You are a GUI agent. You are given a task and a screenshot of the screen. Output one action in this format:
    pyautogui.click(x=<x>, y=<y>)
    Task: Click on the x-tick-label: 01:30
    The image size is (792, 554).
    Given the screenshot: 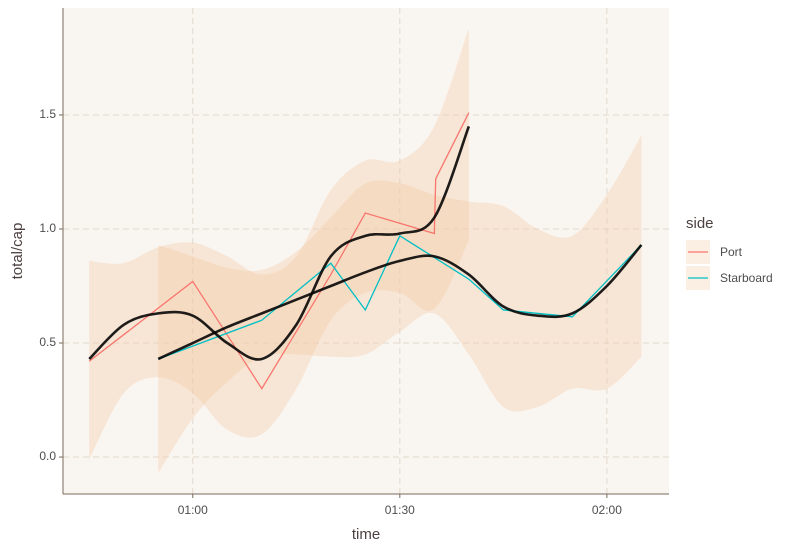 What is the action you would take?
    pyautogui.click(x=400, y=510)
    